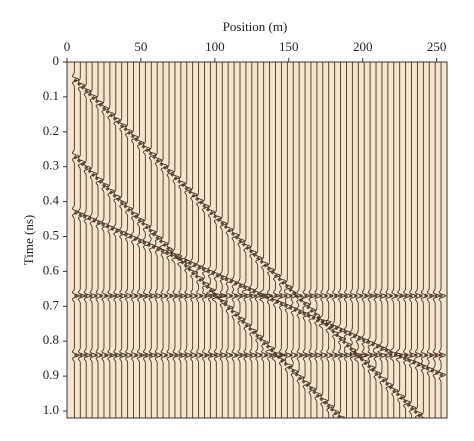  What do you see at coordinates (363, 46) in the screenshot?
I see `x-tick-label: 200` at bounding box center [363, 46].